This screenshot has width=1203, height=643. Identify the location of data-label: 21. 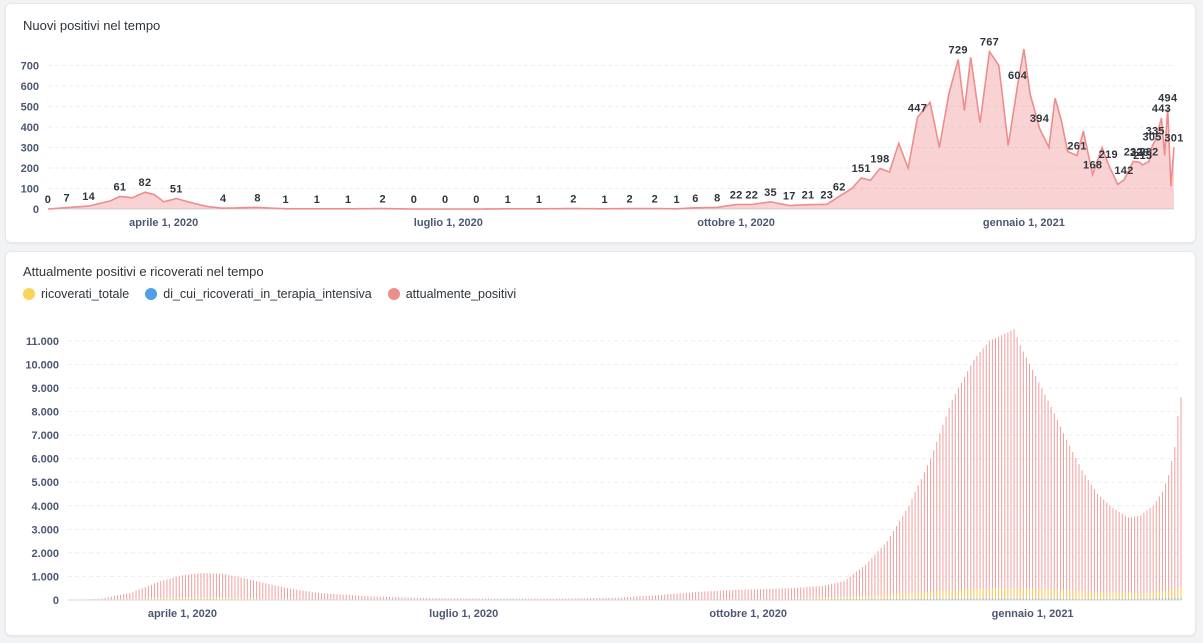
(808, 196).